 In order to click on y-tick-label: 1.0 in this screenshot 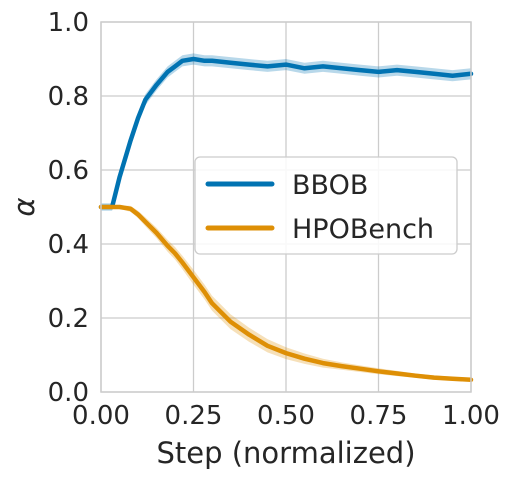, I will do `click(68, 23)`.